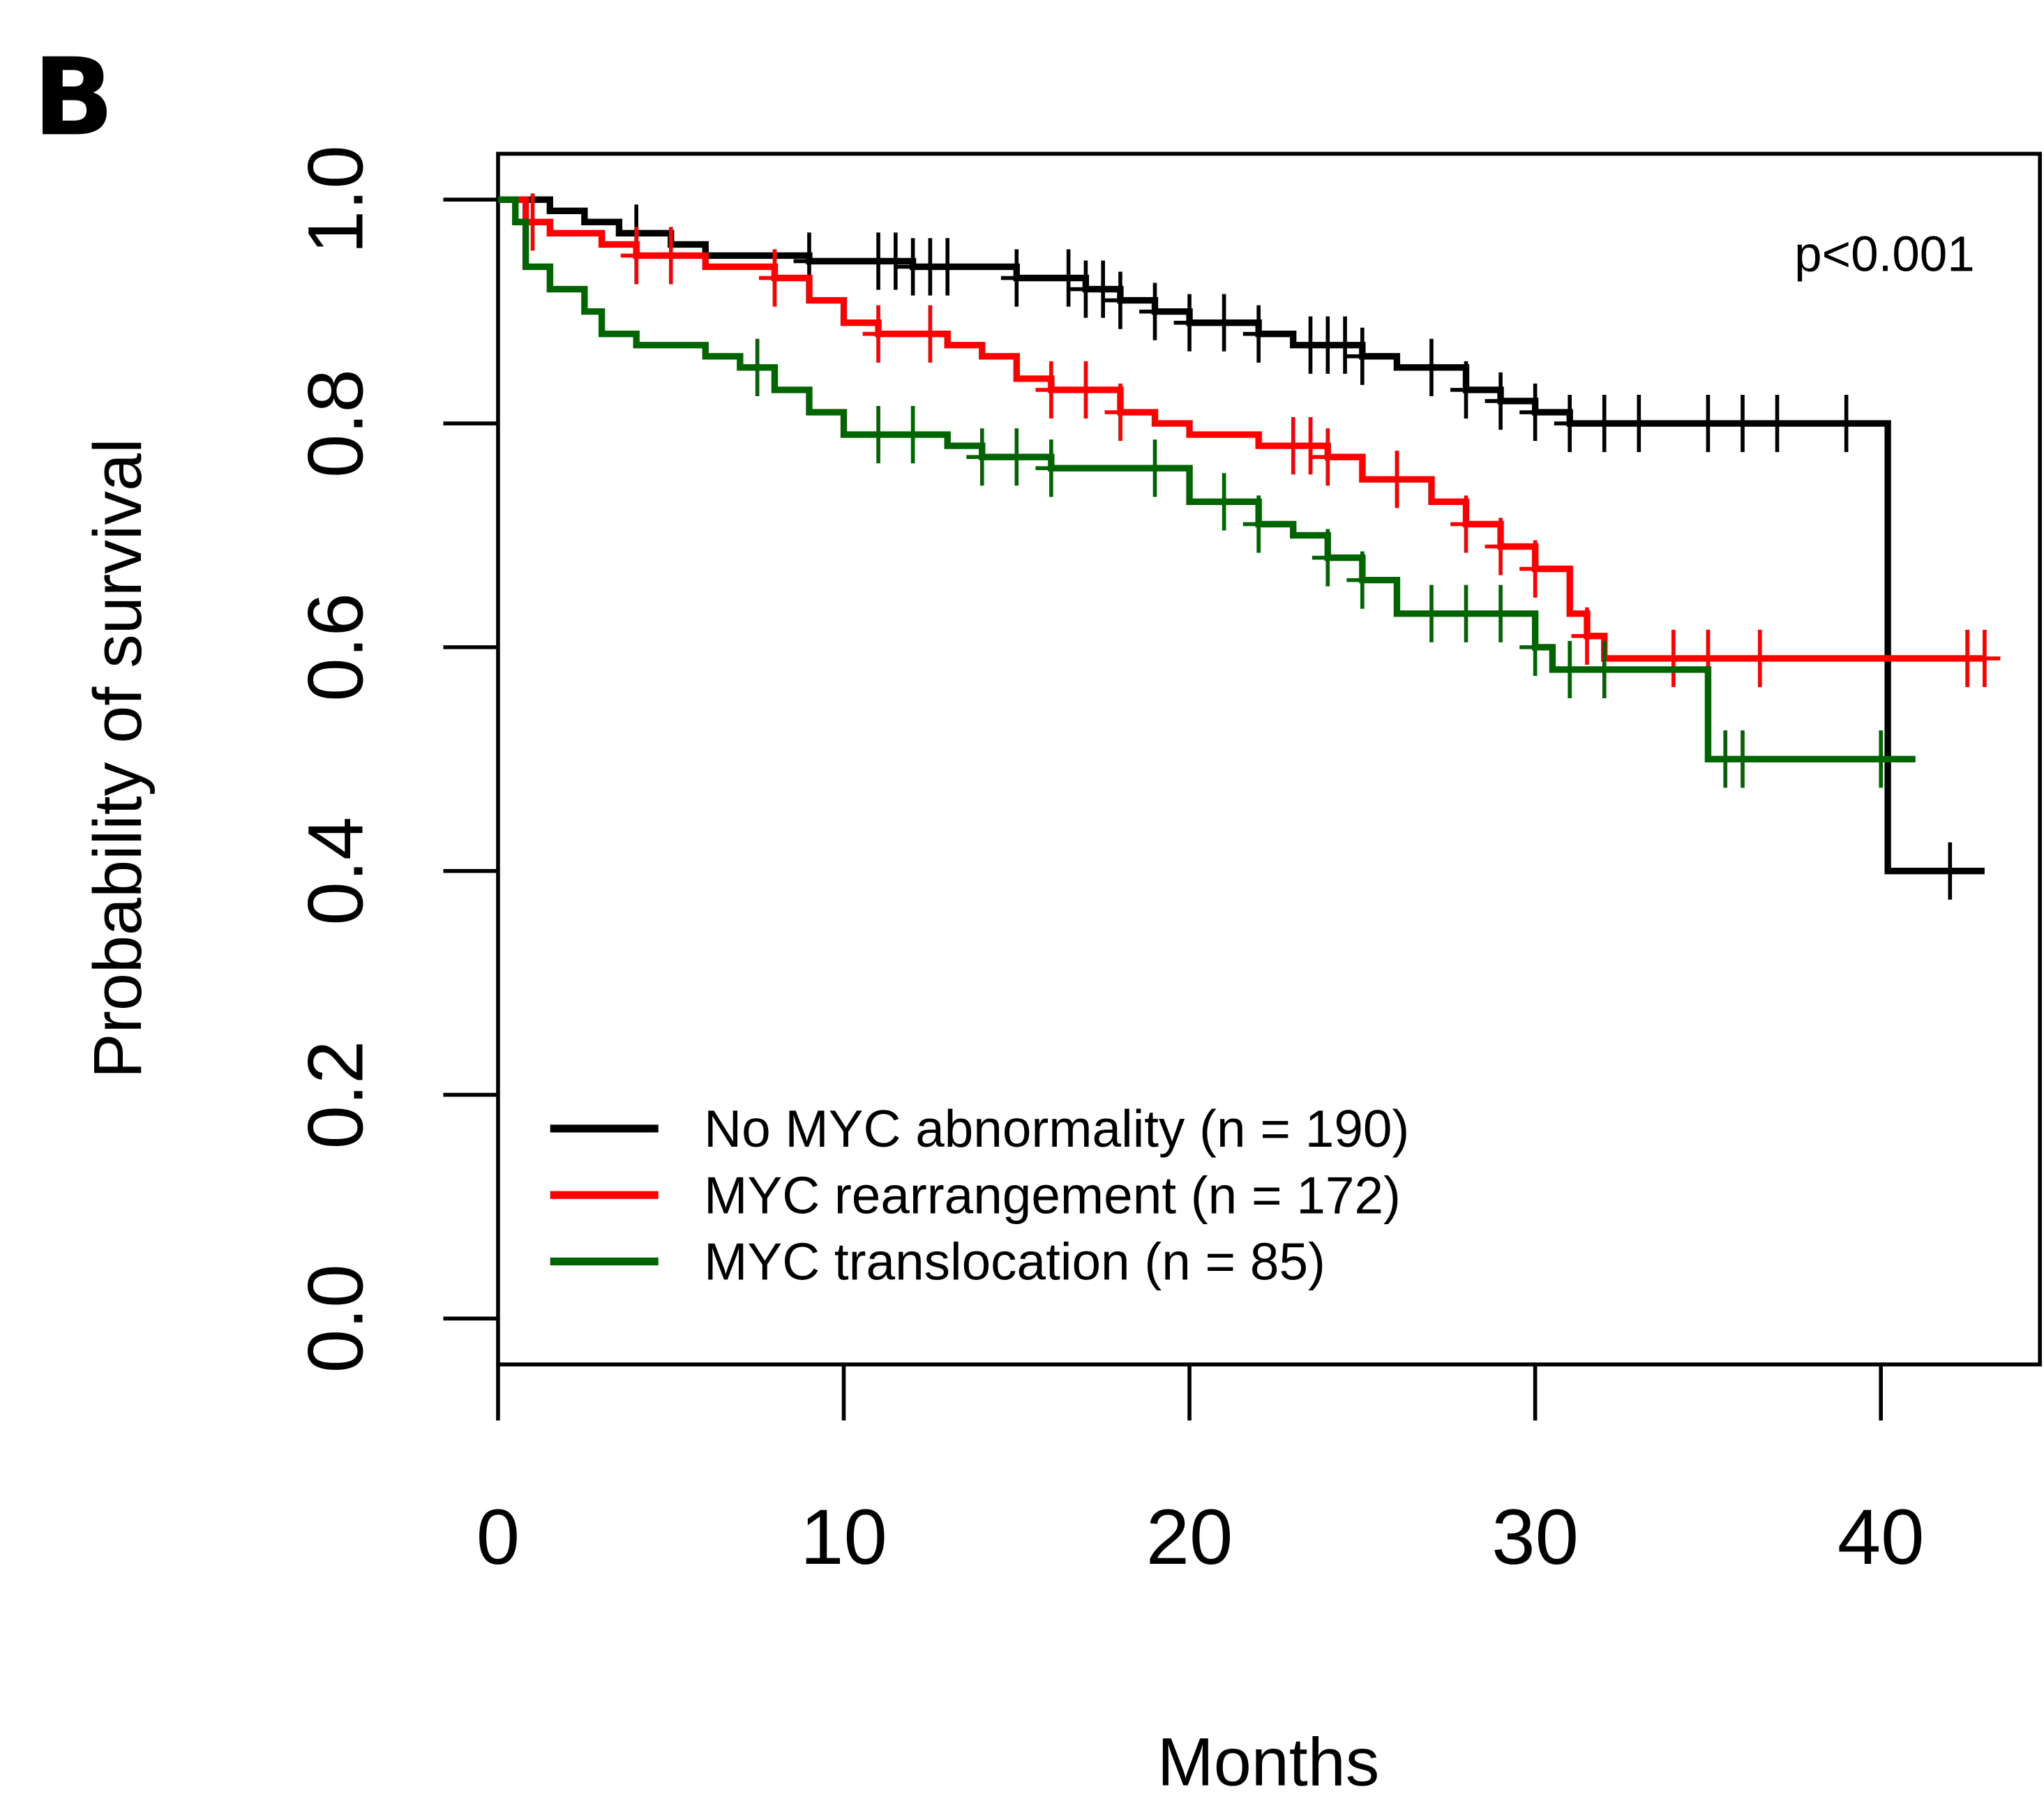  What do you see at coordinates (1881, 1537) in the screenshot?
I see `x-tick-label: 40` at bounding box center [1881, 1537].